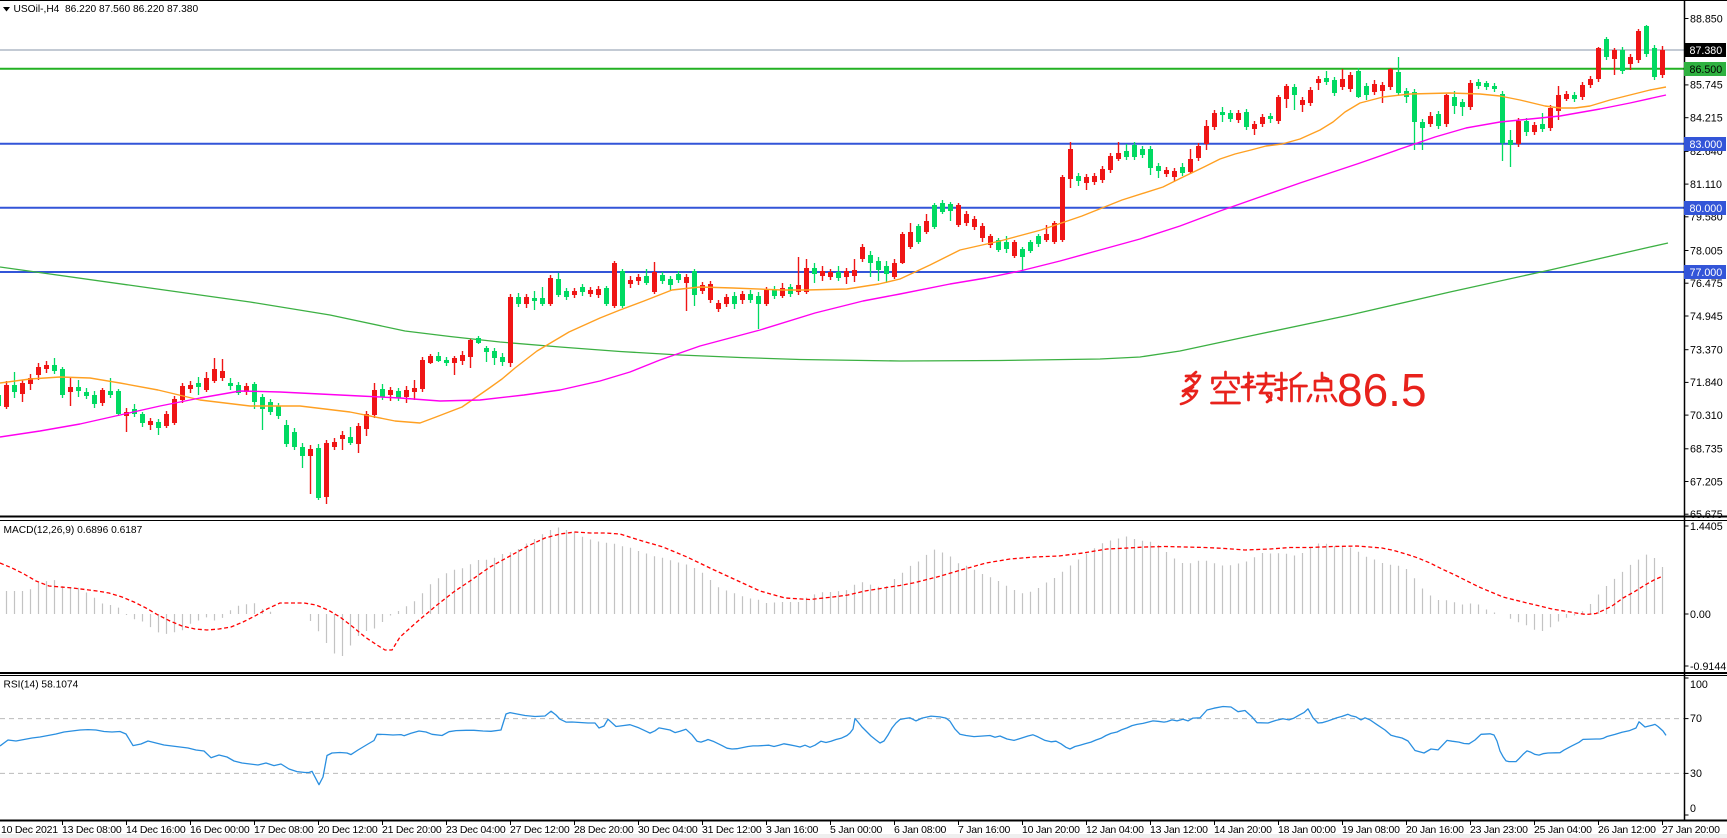 The image size is (1727, 838). What do you see at coordinates (1115, 830) in the screenshot?
I see `svg-text: 12 Jan 04:00` at bounding box center [1115, 830].